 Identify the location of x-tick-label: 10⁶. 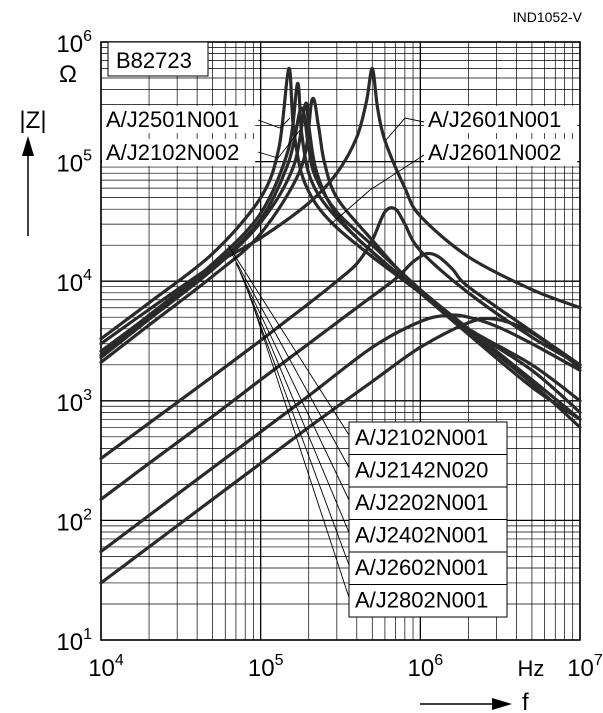
(426, 667).